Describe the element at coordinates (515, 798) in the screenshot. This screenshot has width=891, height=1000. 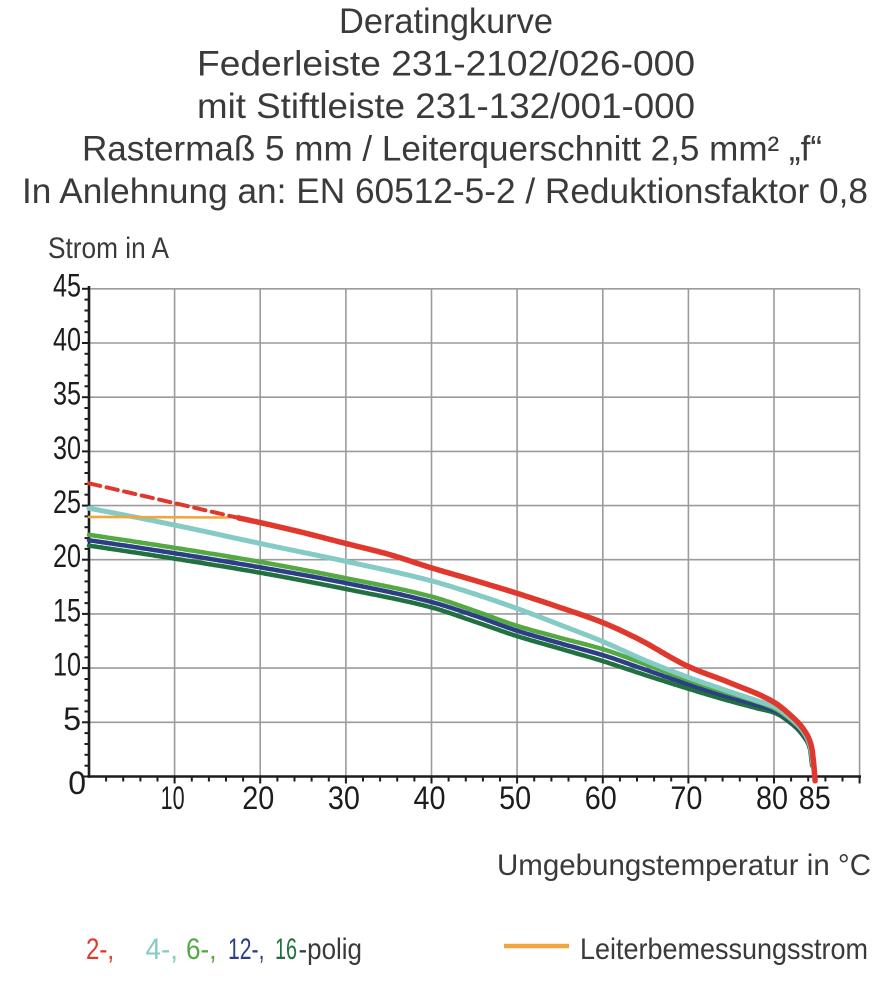
I see `svg-text: 50` at that location.